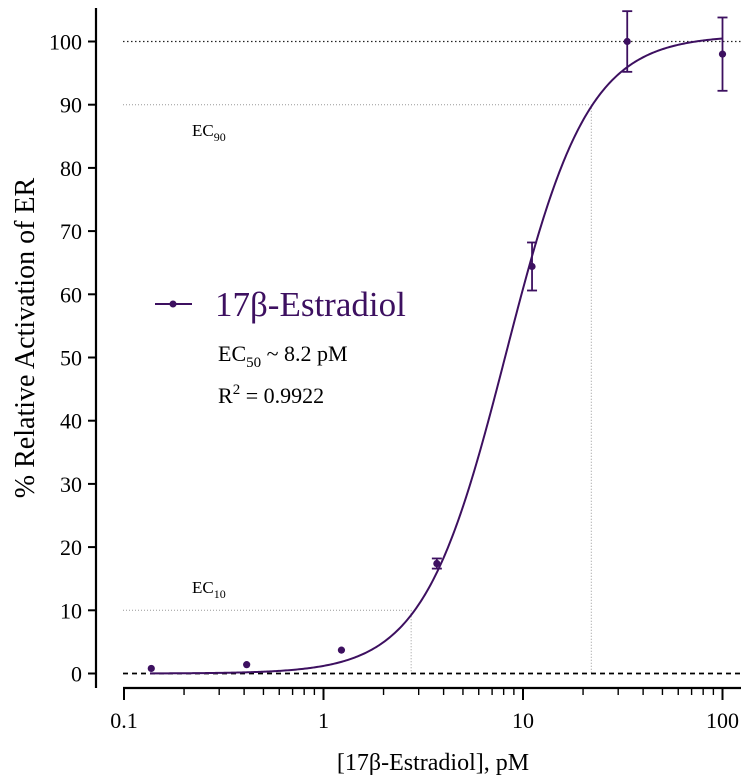 The image size is (745, 784). I want to click on x-axis-label: [17β-Estradiol], pM, so click(433, 763).